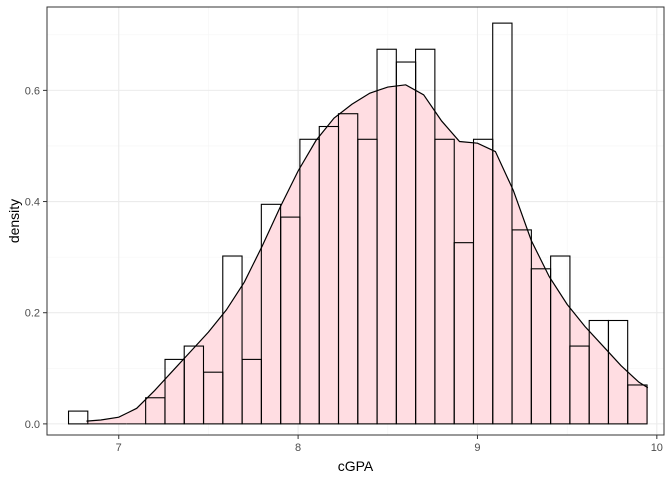 This screenshot has height=485, width=672. Describe the element at coordinates (14, 221) in the screenshot. I see `y-axis-title: density` at that location.